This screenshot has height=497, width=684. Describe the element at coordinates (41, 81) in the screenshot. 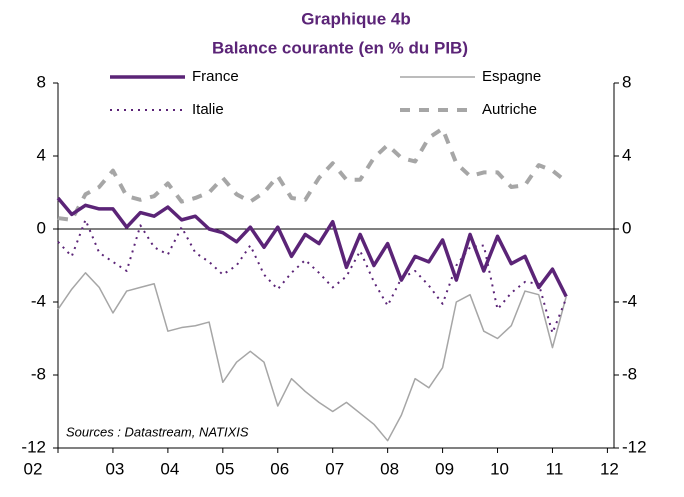

I see `y-tick-label: 8` at that location.